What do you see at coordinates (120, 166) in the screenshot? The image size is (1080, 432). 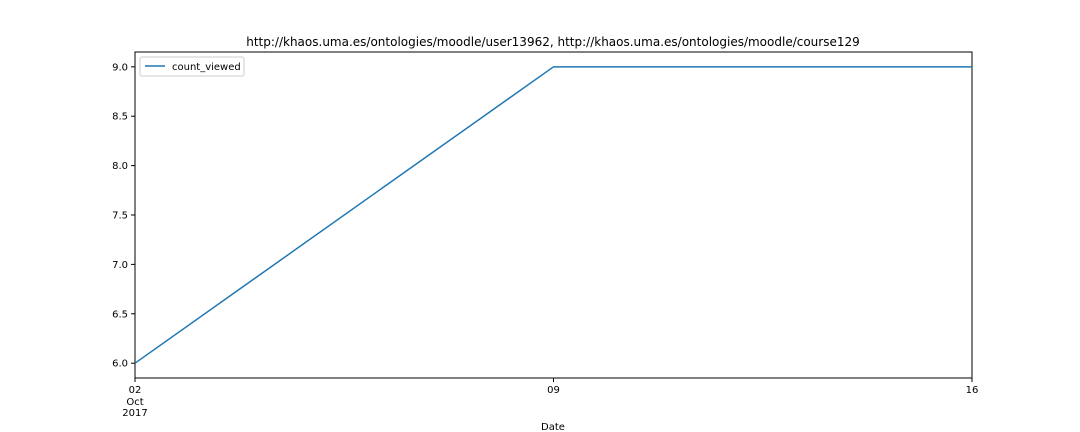 I see `y-tick-label: 8.0` at bounding box center [120, 166].